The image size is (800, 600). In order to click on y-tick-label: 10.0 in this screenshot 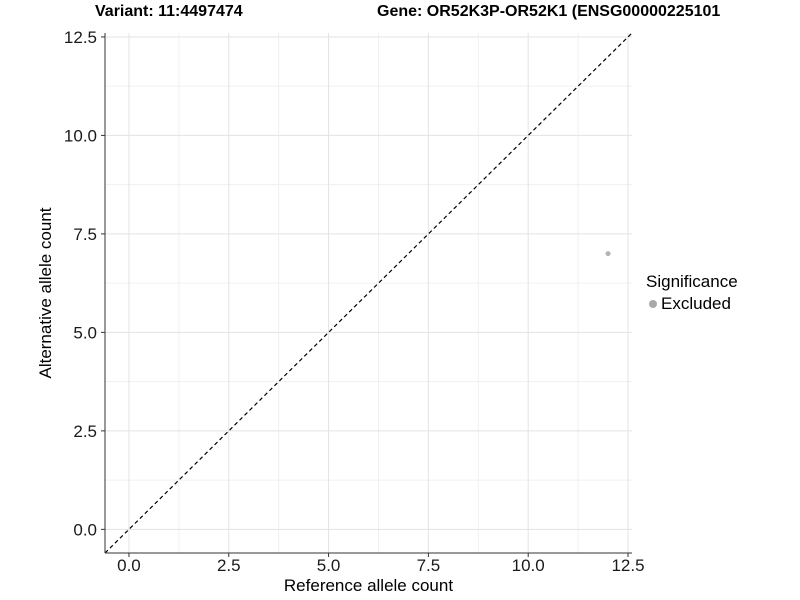, I will do `click(80, 135)`.